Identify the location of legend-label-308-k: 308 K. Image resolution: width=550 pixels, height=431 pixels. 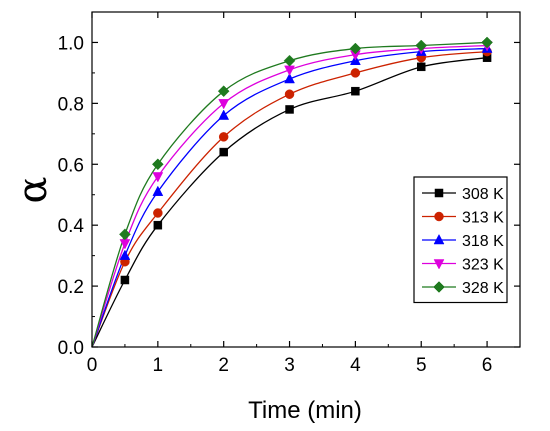
(483, 194).